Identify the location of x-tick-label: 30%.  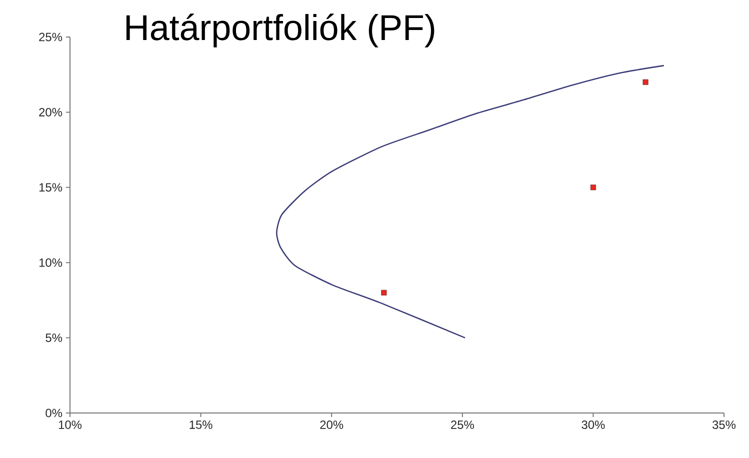
(593, 424).